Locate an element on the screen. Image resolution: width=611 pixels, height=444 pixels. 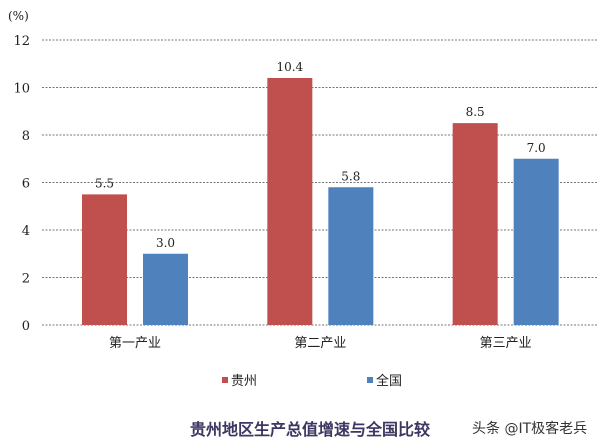
legend-item-guizhou: 贵州 is located at coordinates (239, 379).